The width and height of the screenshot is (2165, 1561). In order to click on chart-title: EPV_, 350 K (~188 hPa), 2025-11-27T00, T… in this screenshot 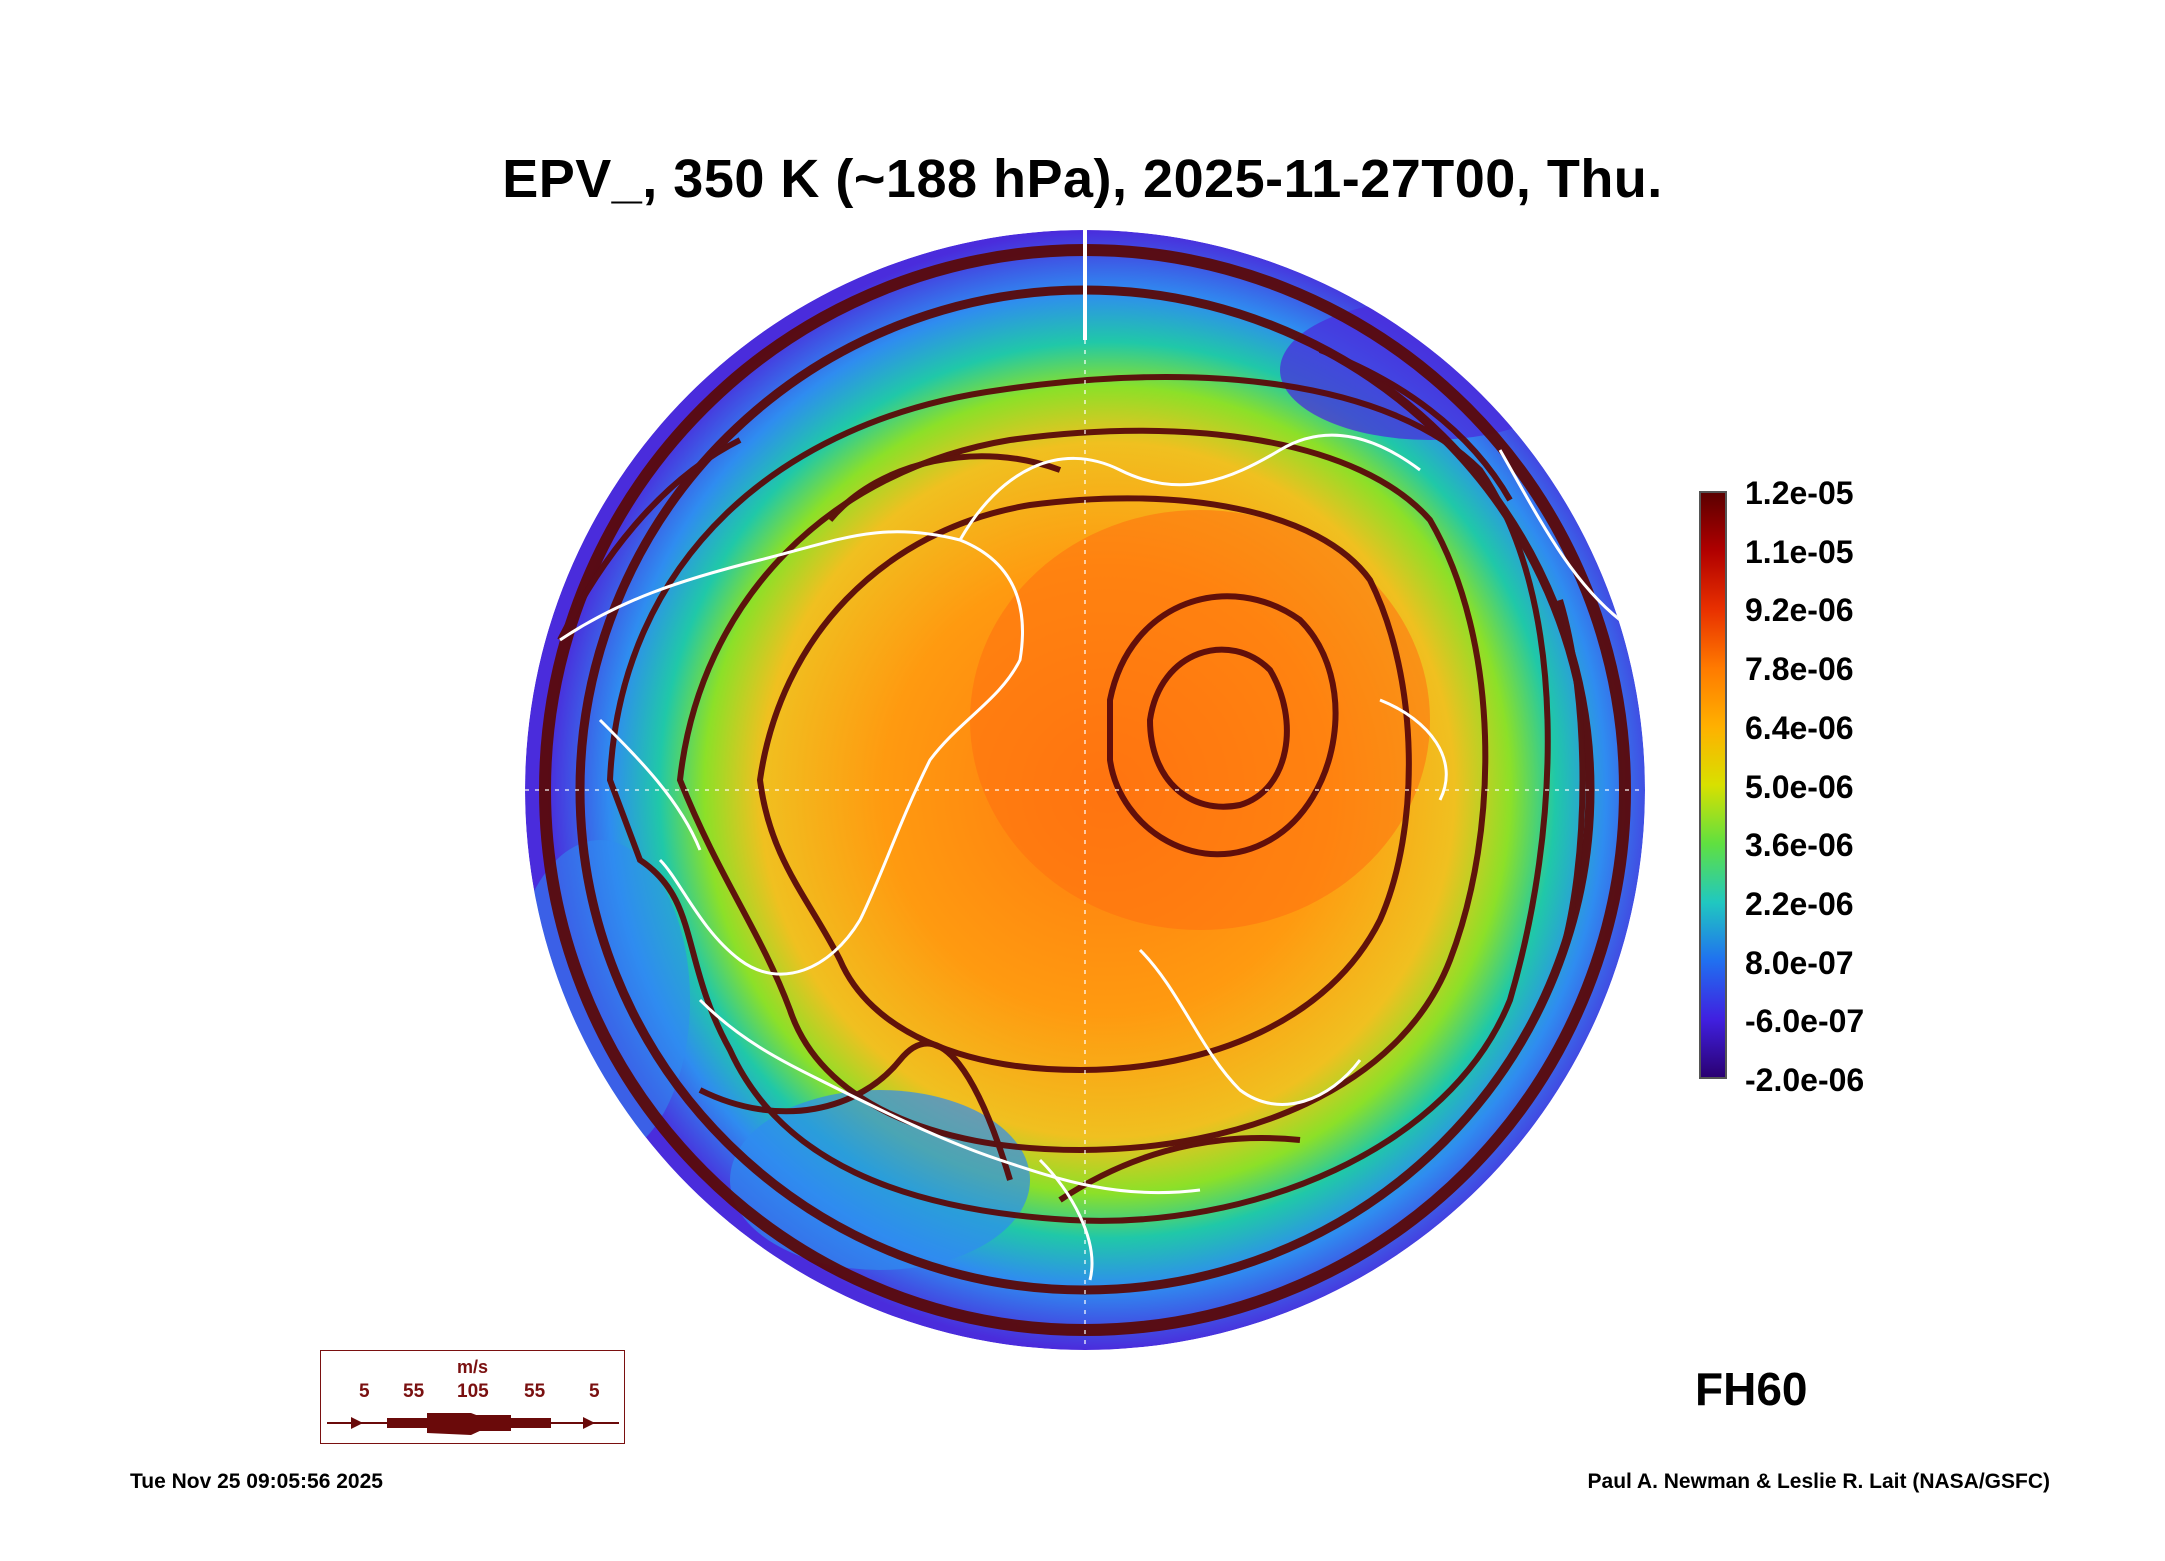, I will do `click(1082, 179)`.